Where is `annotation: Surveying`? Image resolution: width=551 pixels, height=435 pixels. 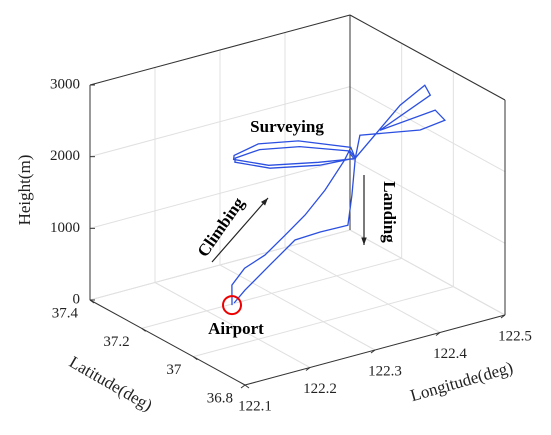
annotation: Surveying is located at coordinates (287, 126).